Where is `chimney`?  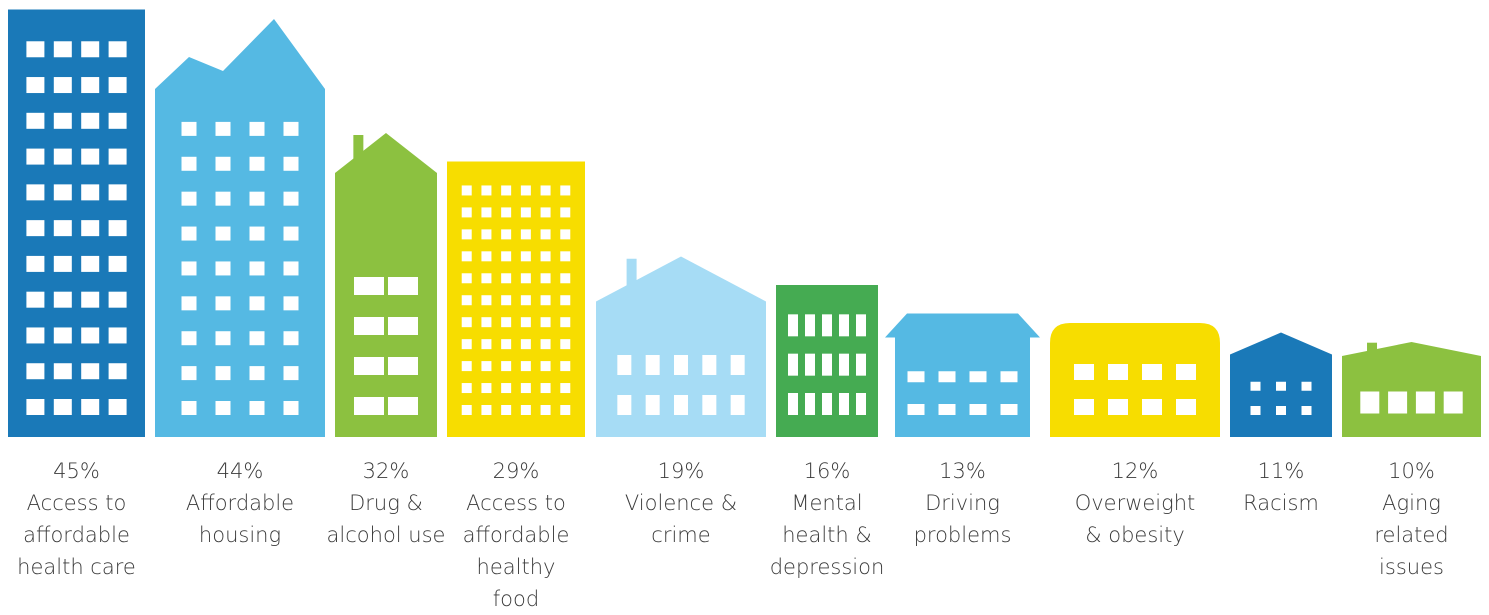 chimney is located at coordinates (631, 272).